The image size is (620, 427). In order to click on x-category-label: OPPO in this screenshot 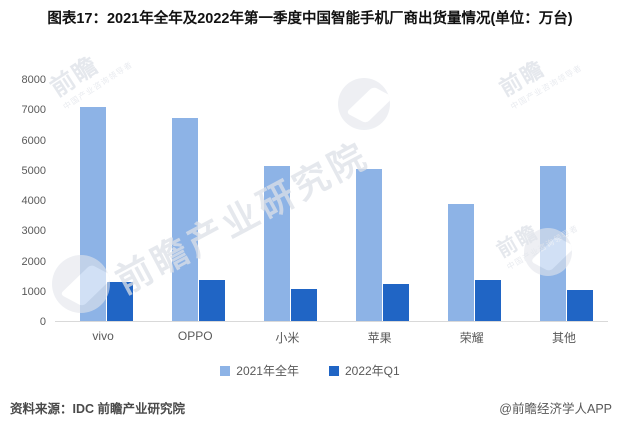, I will do `click(195, 336)`.